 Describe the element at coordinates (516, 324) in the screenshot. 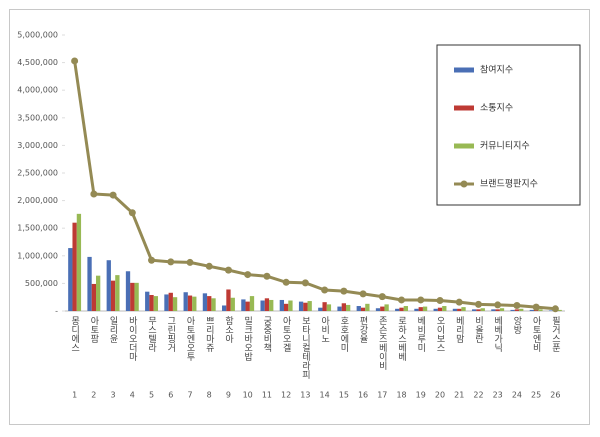

I see `x-tick-label: 앙방` at that location.